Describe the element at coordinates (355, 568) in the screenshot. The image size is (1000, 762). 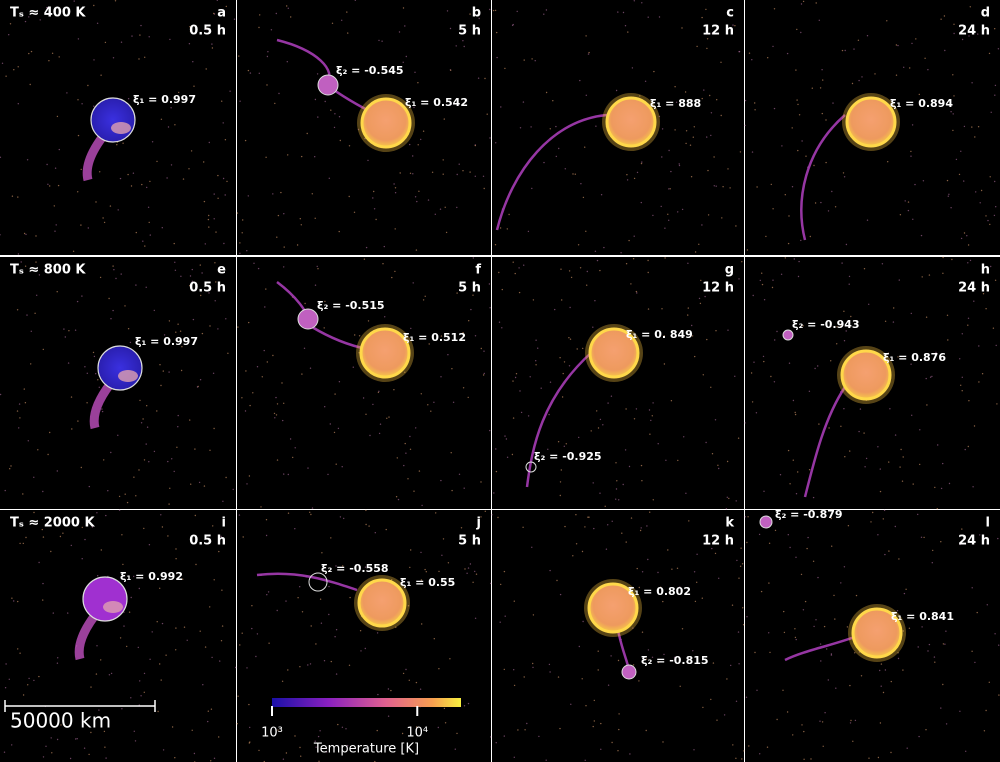
I see `xi-annotation: ξ₂ = -0.558` at that location.